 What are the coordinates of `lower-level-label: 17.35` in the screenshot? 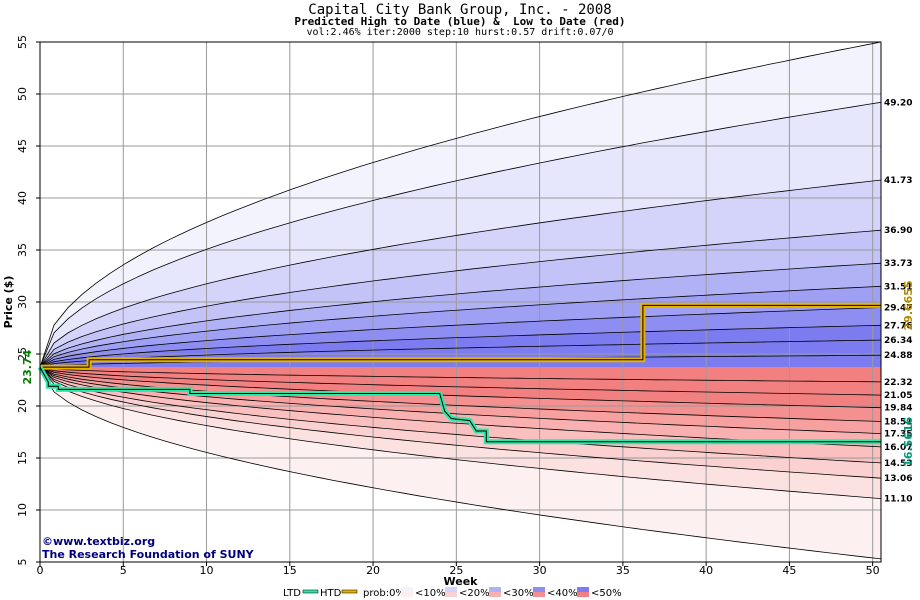 It's located at (898, 435).